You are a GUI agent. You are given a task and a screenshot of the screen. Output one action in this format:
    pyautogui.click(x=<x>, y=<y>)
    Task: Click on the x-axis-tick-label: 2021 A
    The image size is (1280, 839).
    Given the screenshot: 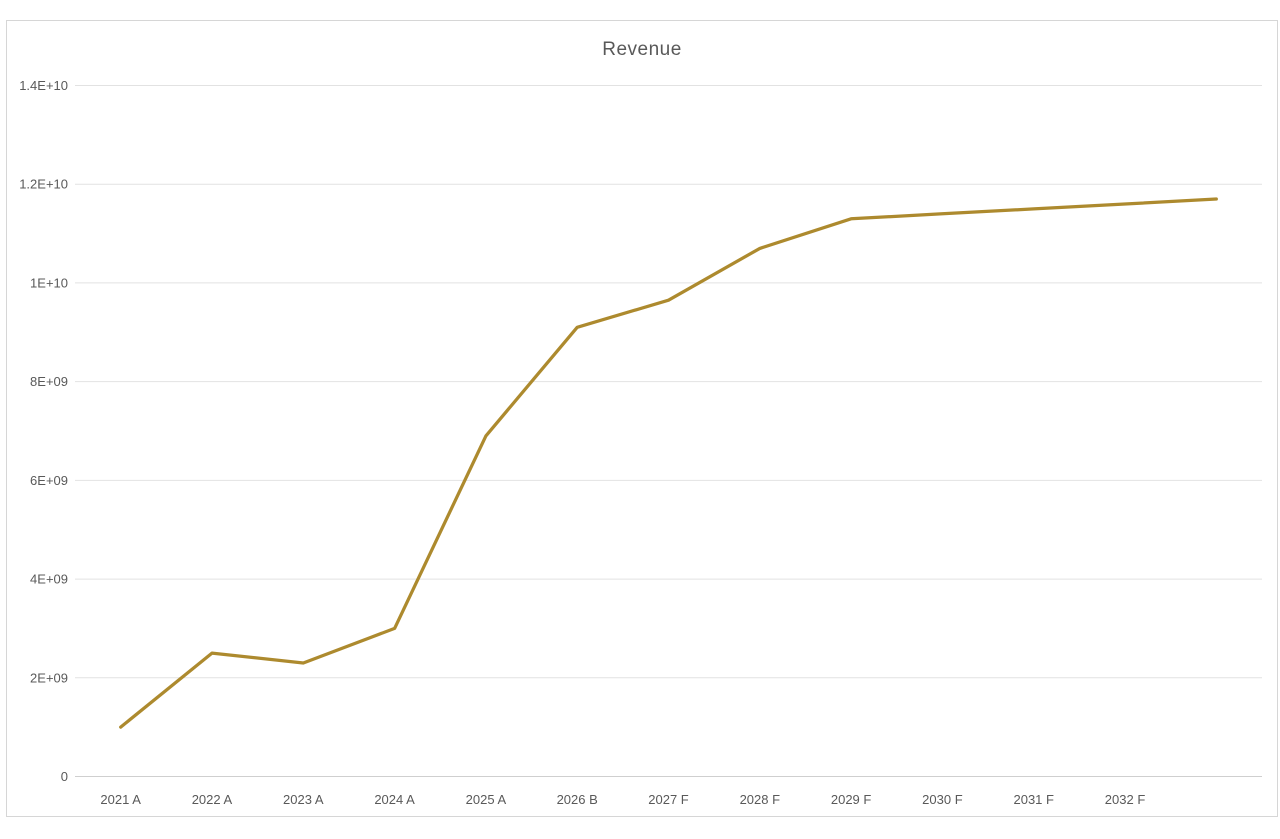 What is the action you would take?
    pyautogui.click(x=120, y=799)
    